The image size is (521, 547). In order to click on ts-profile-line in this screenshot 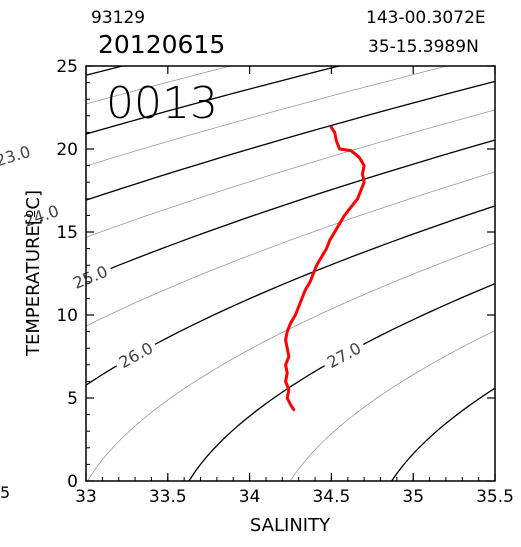, I will do `click(325, 268)`.